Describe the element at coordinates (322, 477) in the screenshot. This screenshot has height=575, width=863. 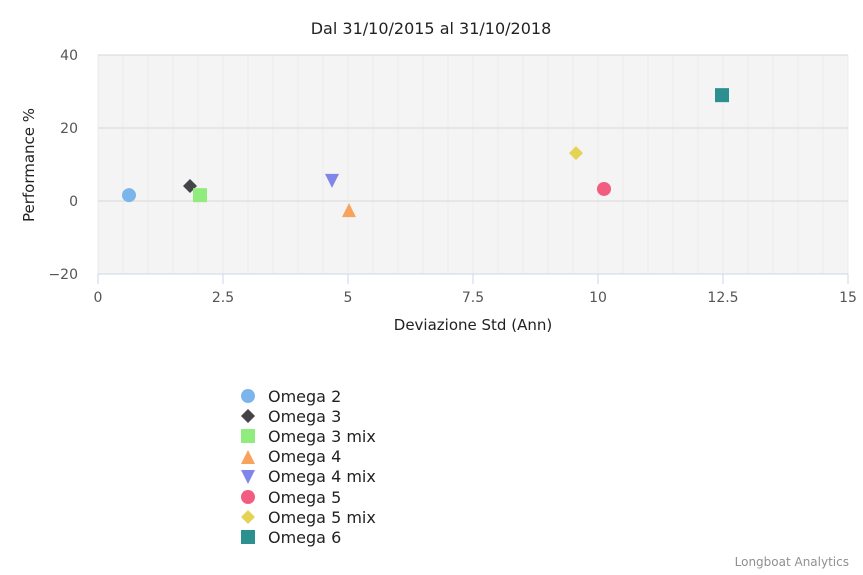
I see `legend-label: Omega 4 mix` at that location.